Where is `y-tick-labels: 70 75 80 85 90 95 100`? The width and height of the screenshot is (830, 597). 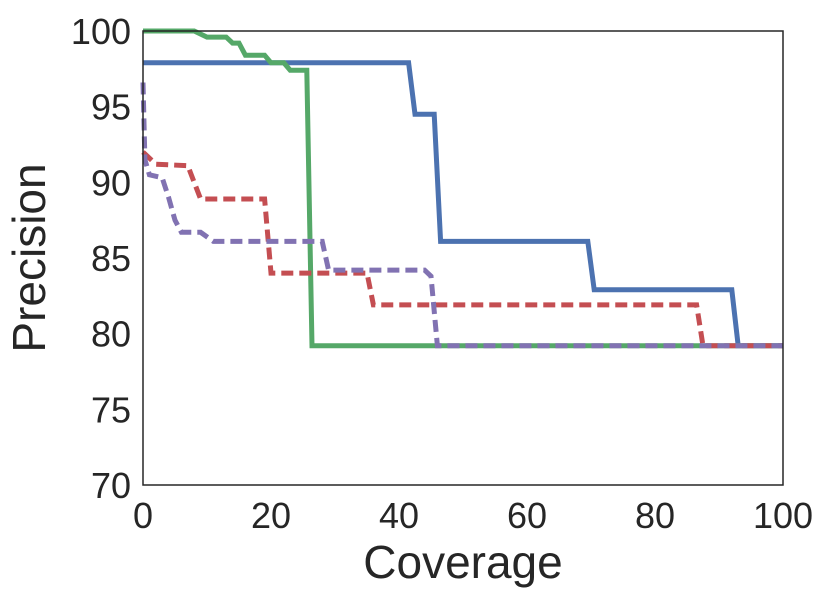 y-tick-labels: 70 75 80 85 90 95 100 is located at coordinates (101, 258).